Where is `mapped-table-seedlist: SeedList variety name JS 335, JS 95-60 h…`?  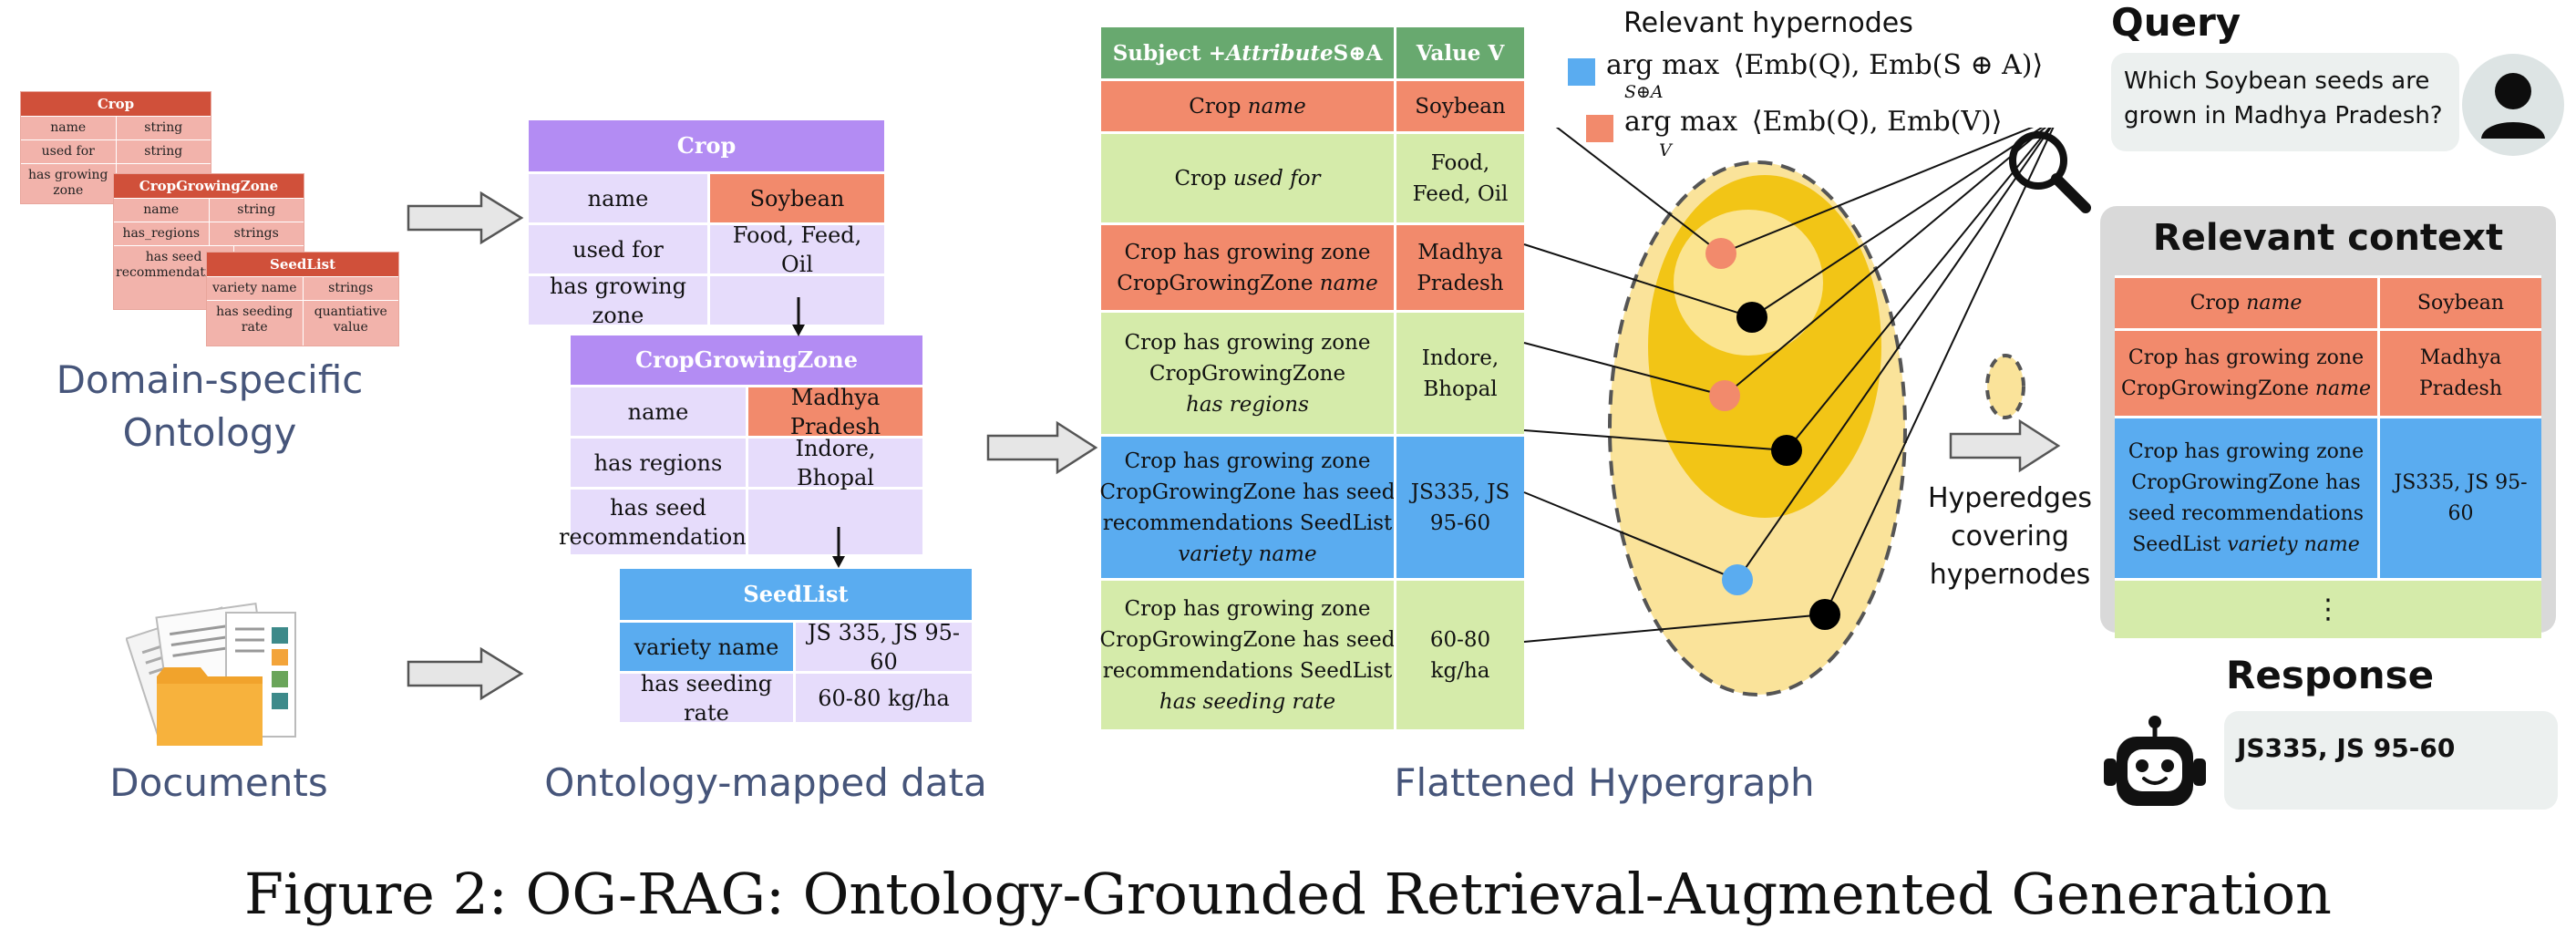 mapped-table-seedlist: SeedList variety name JS 335, JS 95-60 h… is located at coordinates (796, 647).